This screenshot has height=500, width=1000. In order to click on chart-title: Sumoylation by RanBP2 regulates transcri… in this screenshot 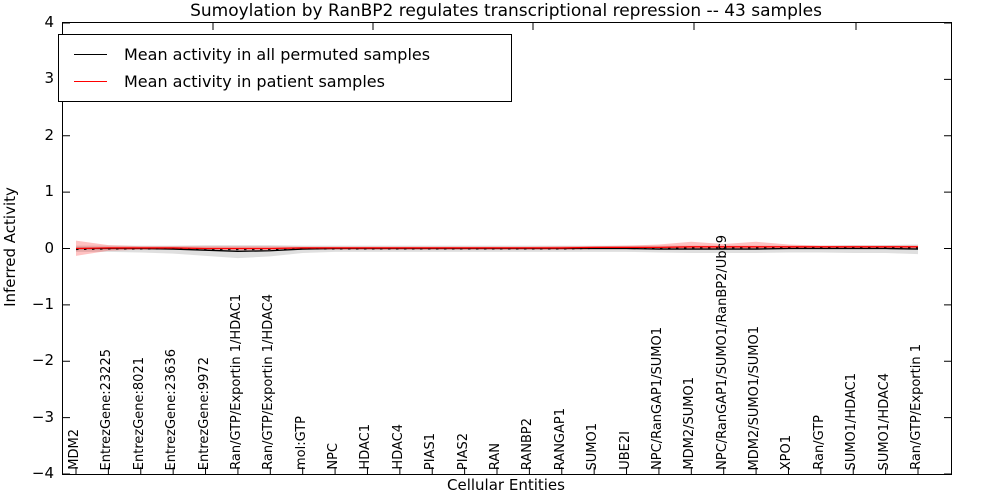, I will do `click(506, 11)`.